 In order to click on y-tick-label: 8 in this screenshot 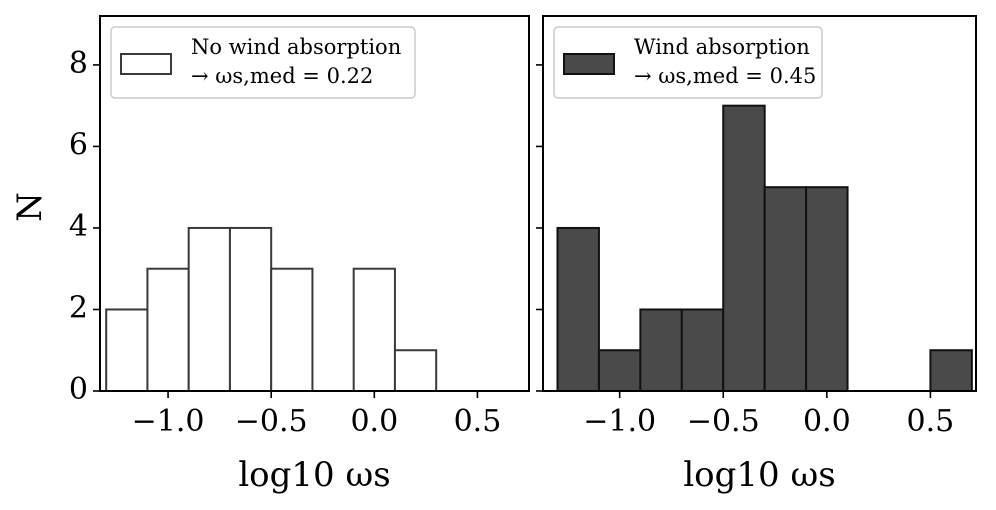, I will do `click(78, 63)`.